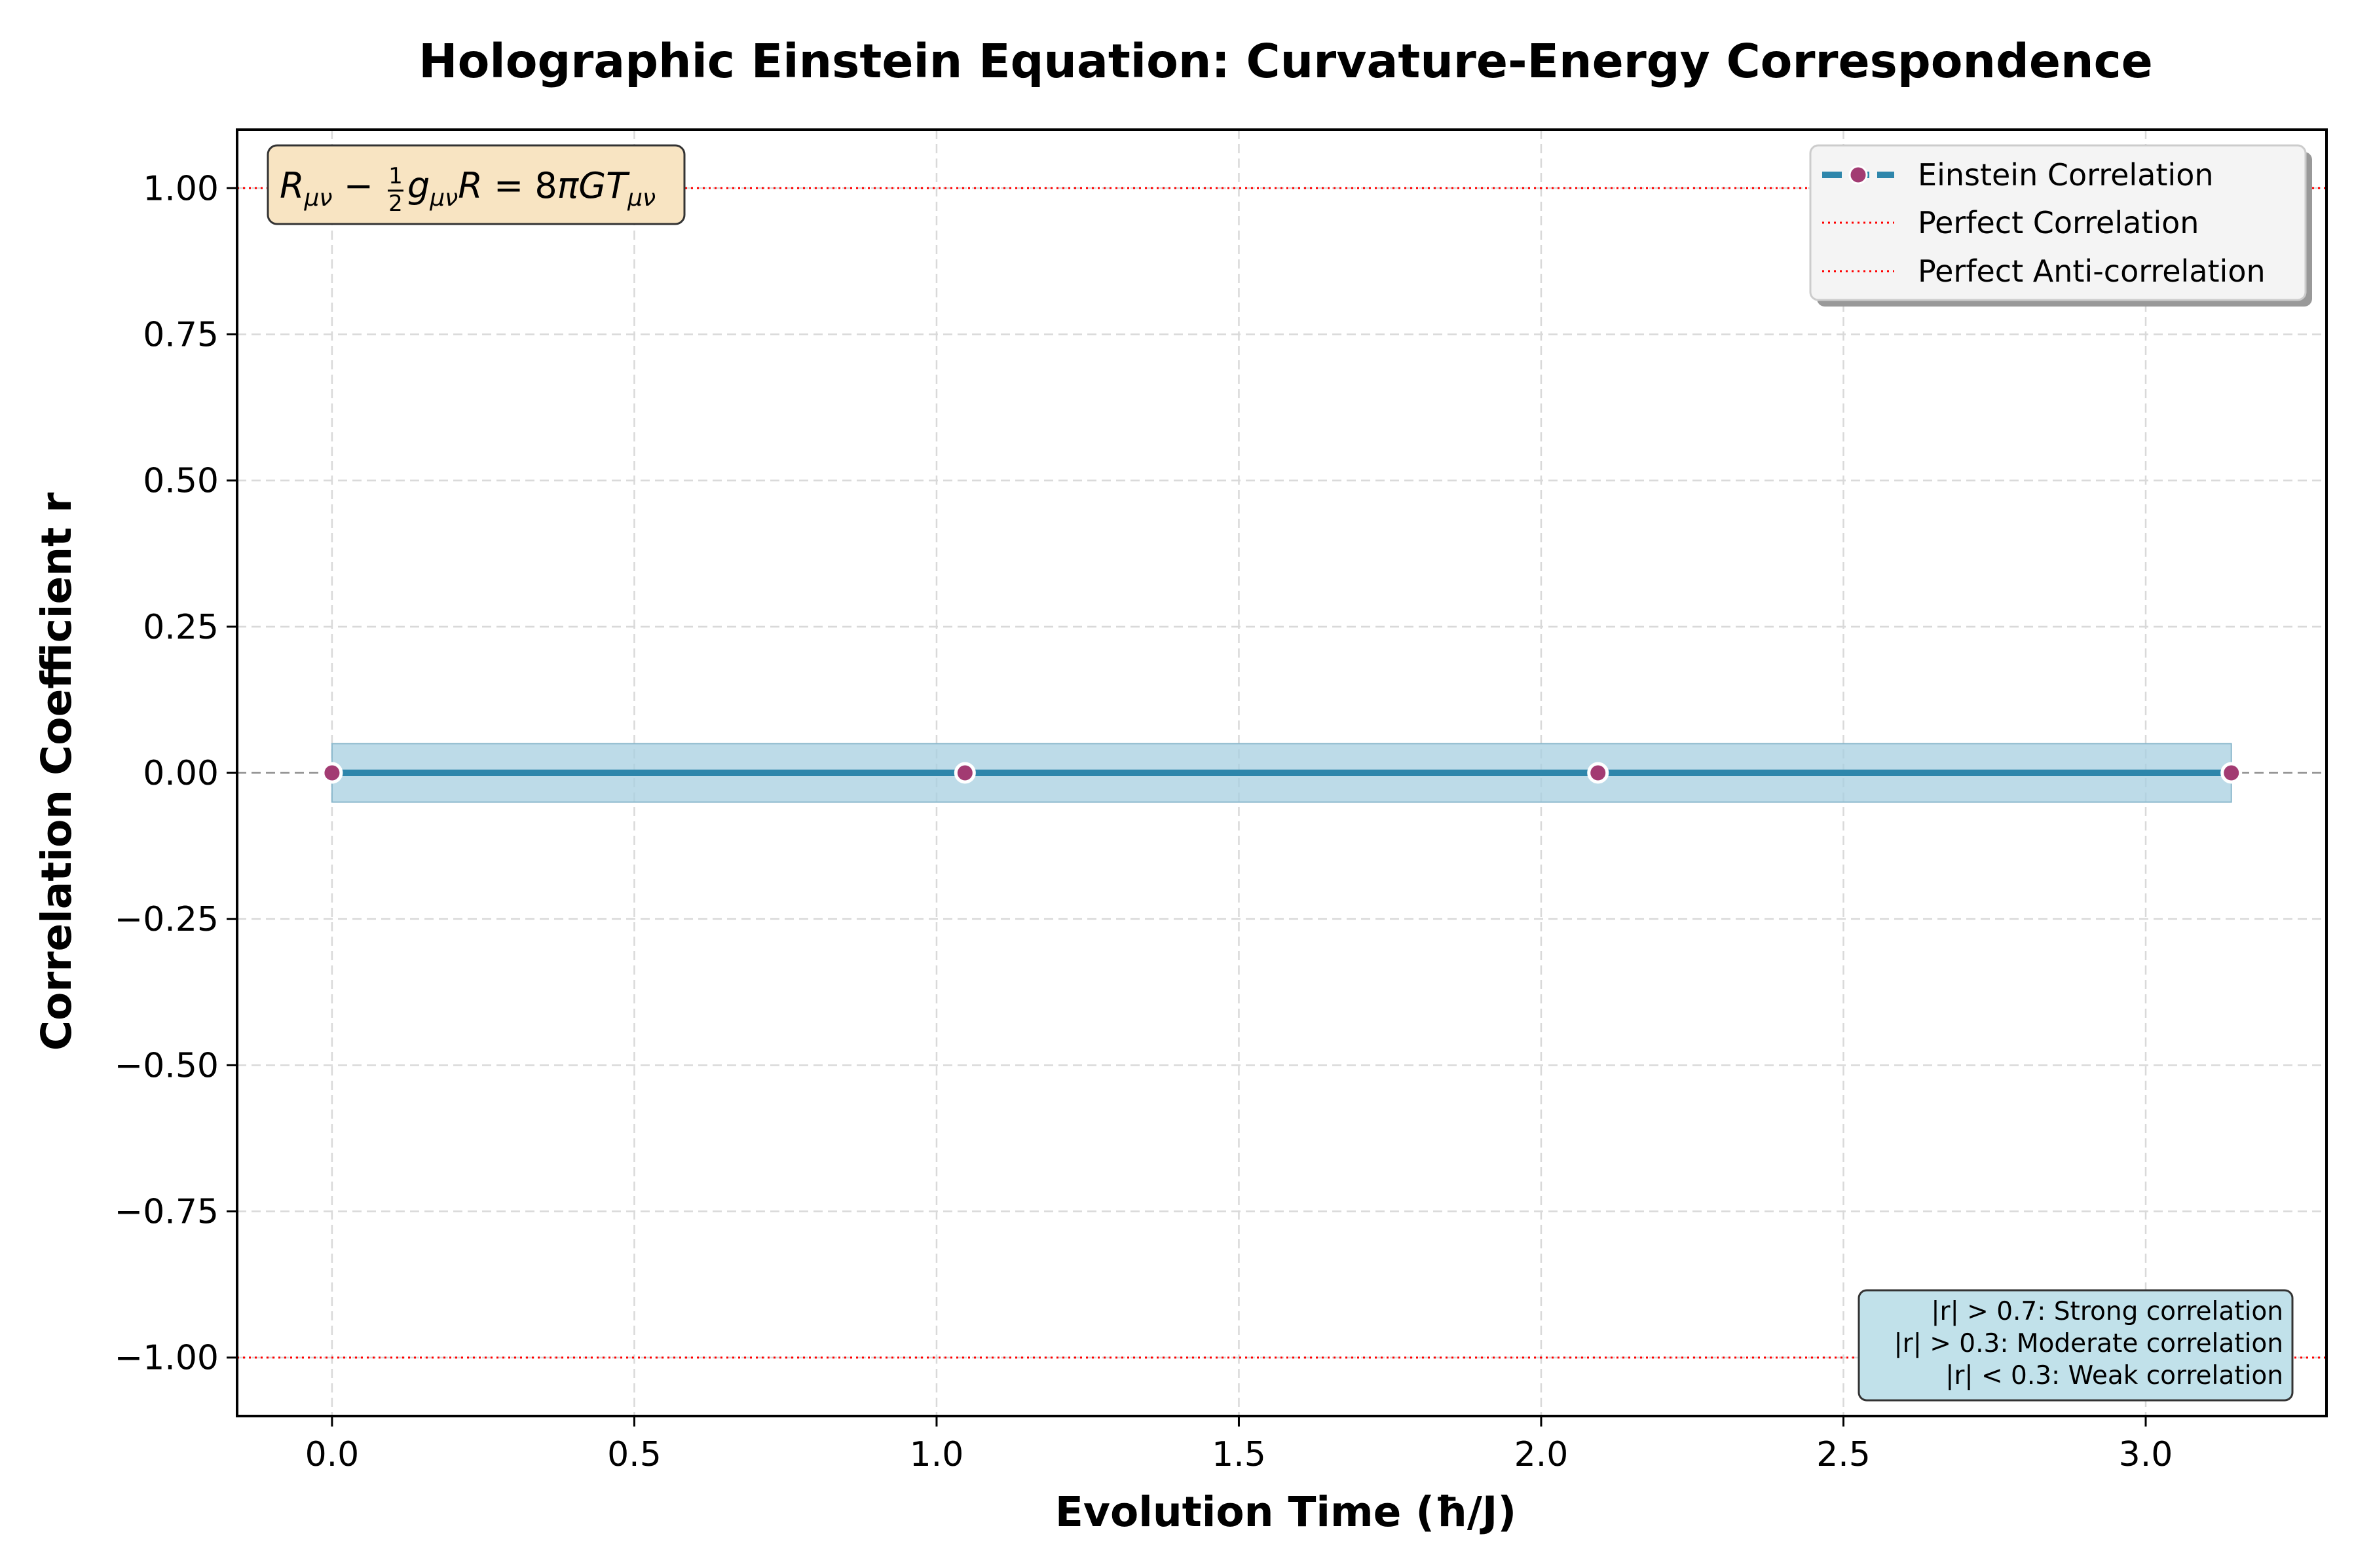 The width and height of the screenshot is (2354, 1568). I want to click on x-tick-label: 1.0, so click(937, 1454).